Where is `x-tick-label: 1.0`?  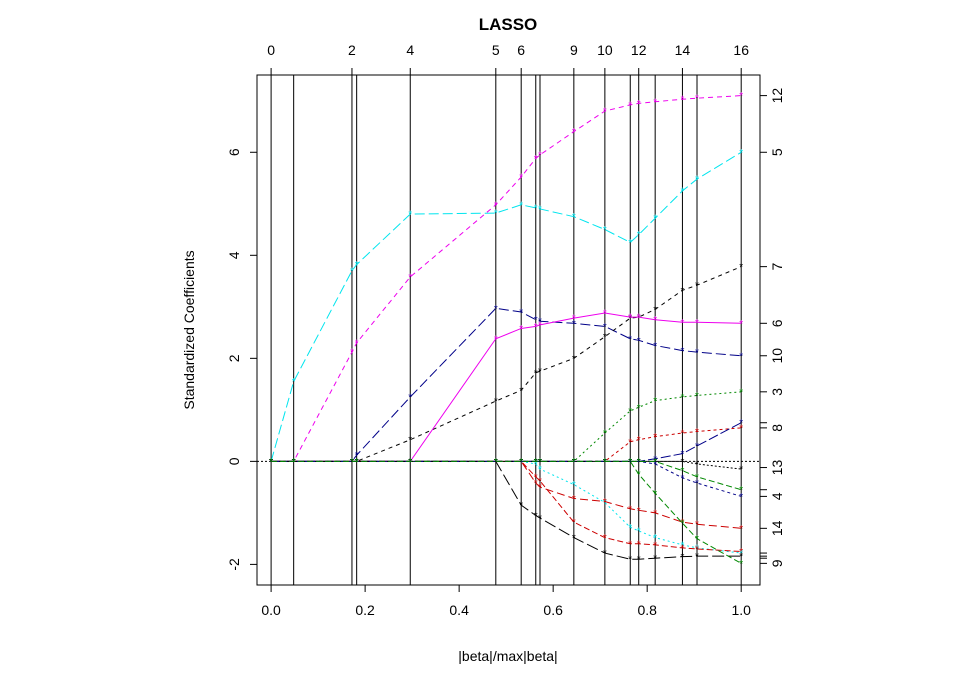 x-tick-label: 1.0 is located at coordinates (741, 610).